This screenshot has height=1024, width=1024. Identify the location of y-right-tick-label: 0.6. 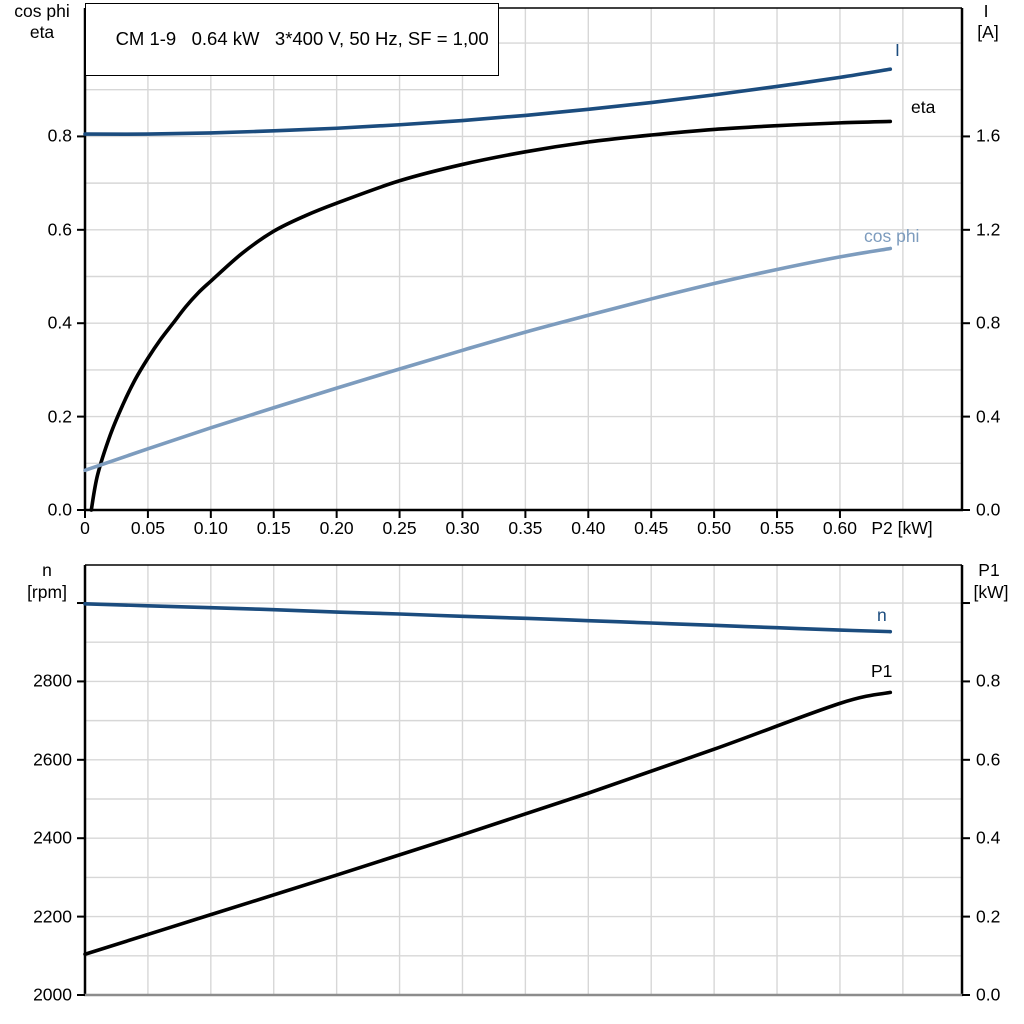
(988, 759).